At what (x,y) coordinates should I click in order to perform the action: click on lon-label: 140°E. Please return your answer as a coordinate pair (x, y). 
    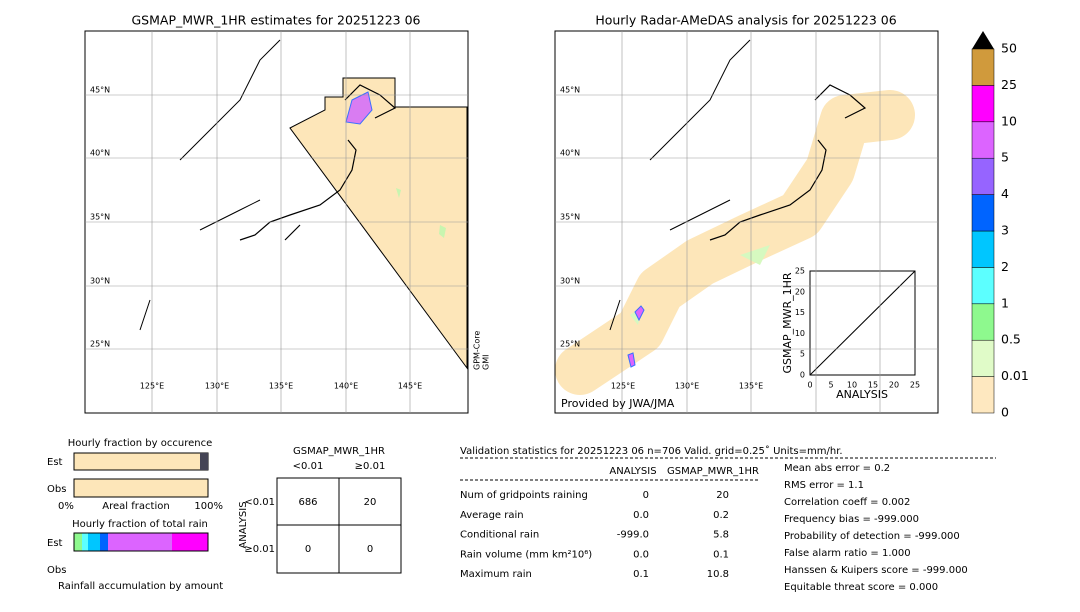
    Looking at the image, I should click on (346, 386).